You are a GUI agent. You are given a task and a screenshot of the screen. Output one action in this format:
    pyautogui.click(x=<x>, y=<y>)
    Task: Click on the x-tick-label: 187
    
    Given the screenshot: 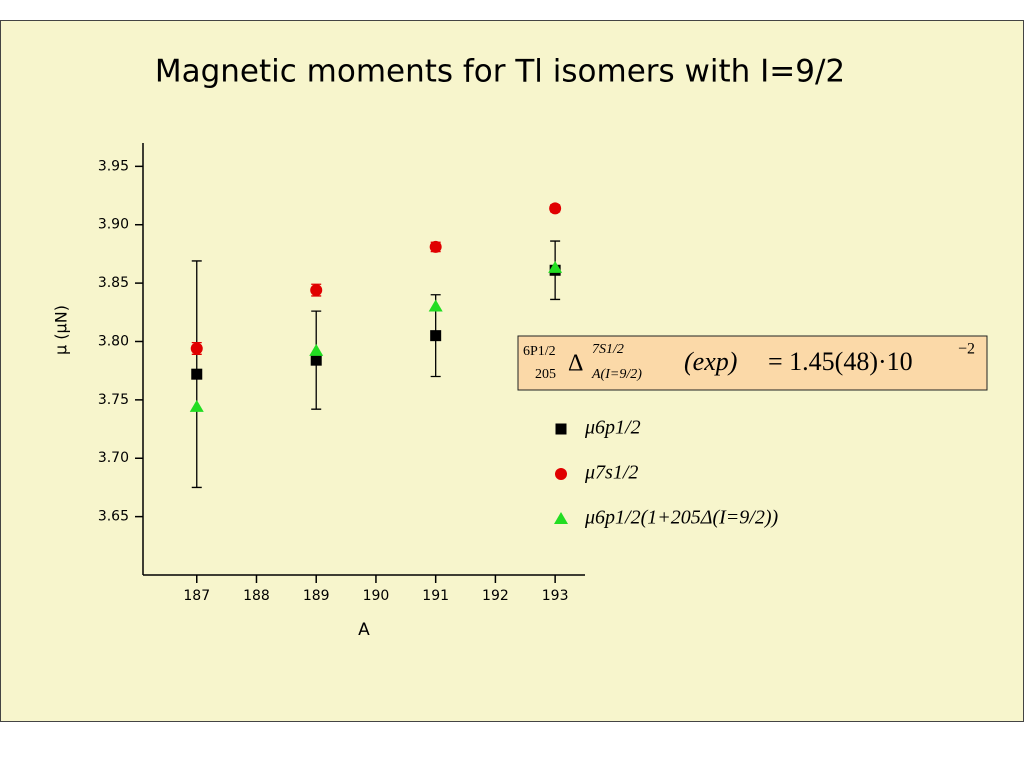 What is the action you would take?
    pyautogui.click(x=196, y=596)
    